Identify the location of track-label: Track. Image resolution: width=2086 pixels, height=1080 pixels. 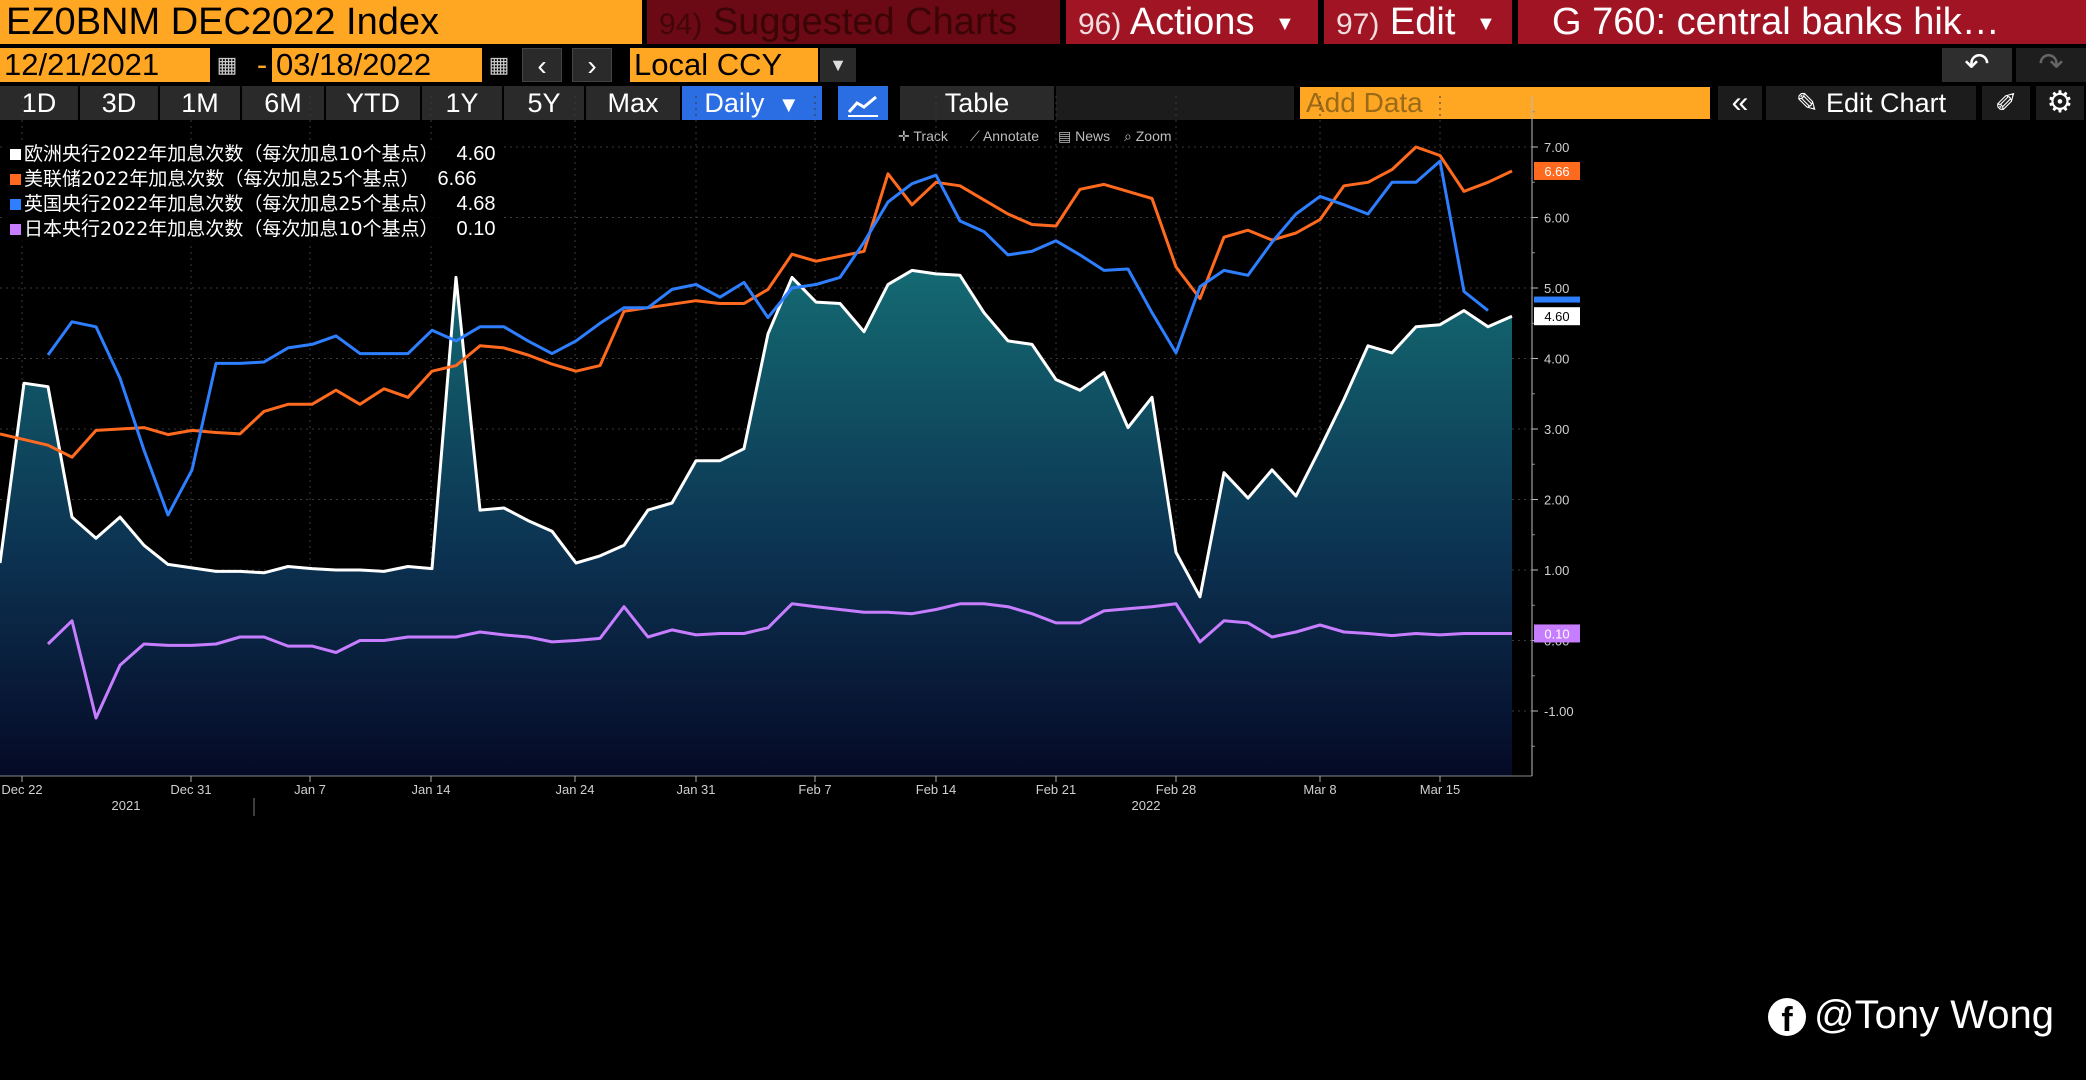
(930, 136).